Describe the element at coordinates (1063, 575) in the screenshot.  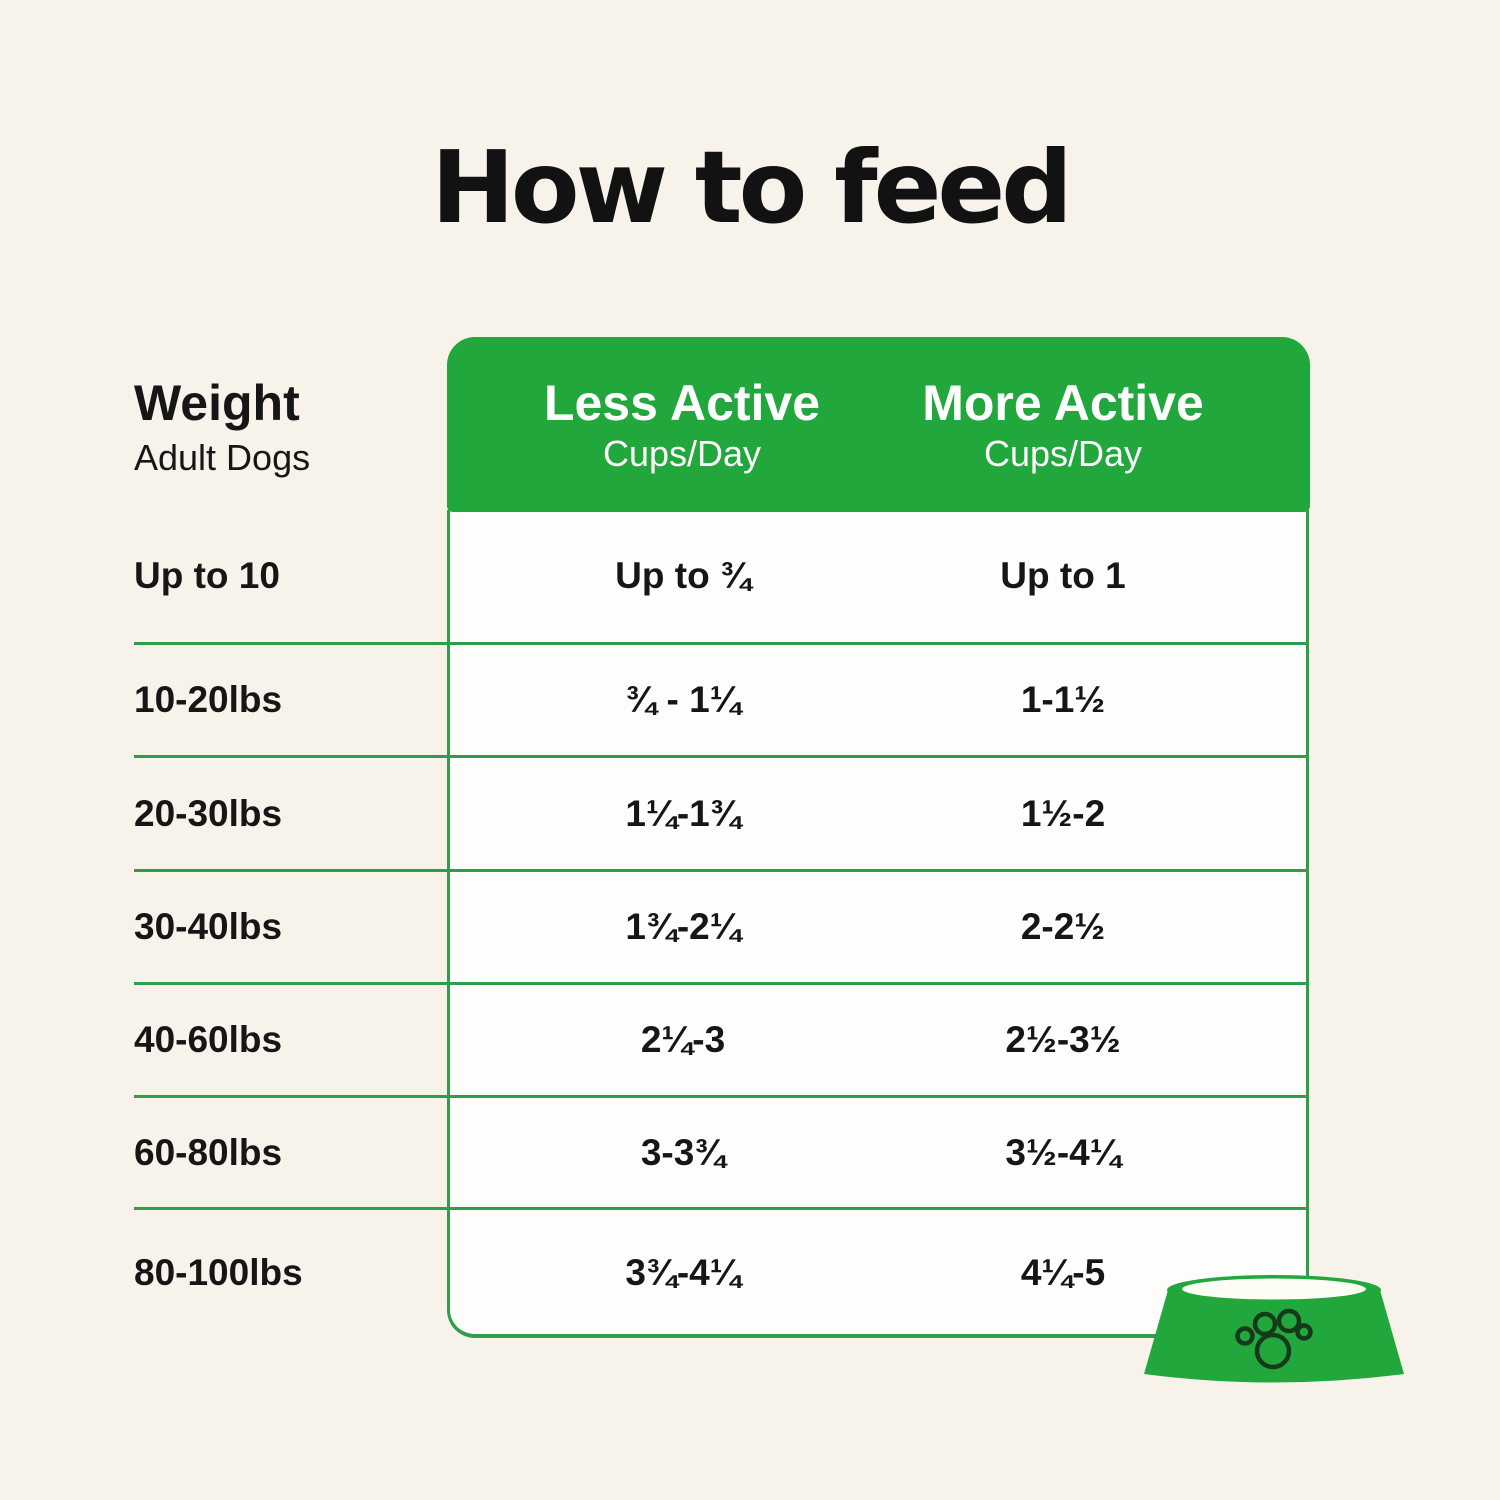
I see `more-active-value: Up to 1` at that location.